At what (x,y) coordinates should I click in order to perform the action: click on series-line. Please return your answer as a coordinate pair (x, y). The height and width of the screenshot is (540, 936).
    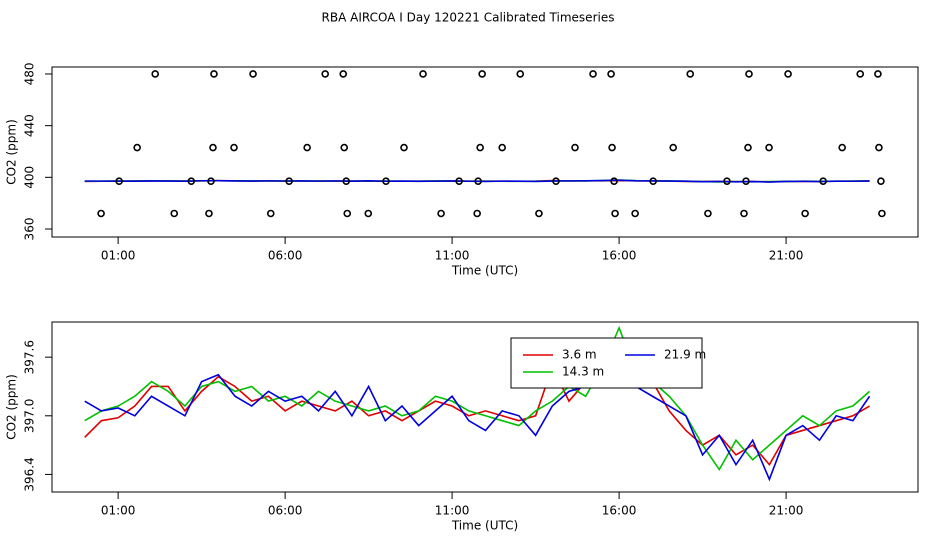
    Looking at the image, I should click on (477, 181).